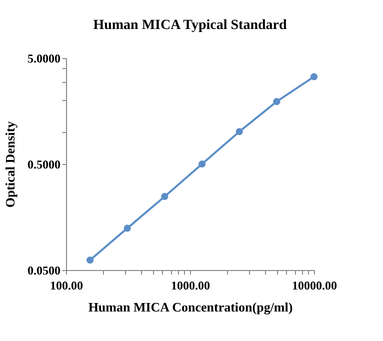  I want to click on x-tick-label: 1000.00, so click(190, 285).